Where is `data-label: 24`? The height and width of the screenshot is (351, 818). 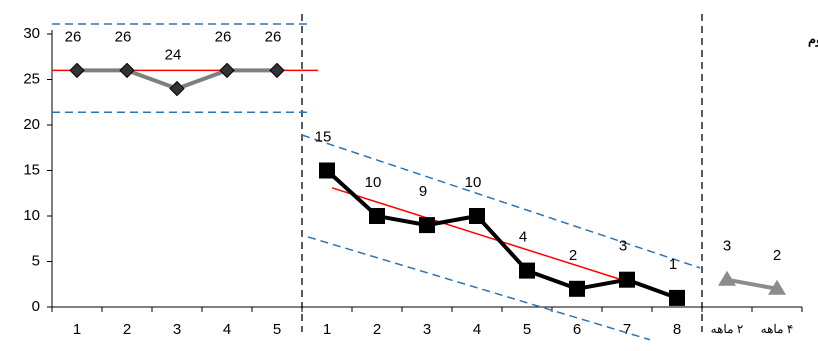 data-label: 24 is located at coordinates (173, 55).